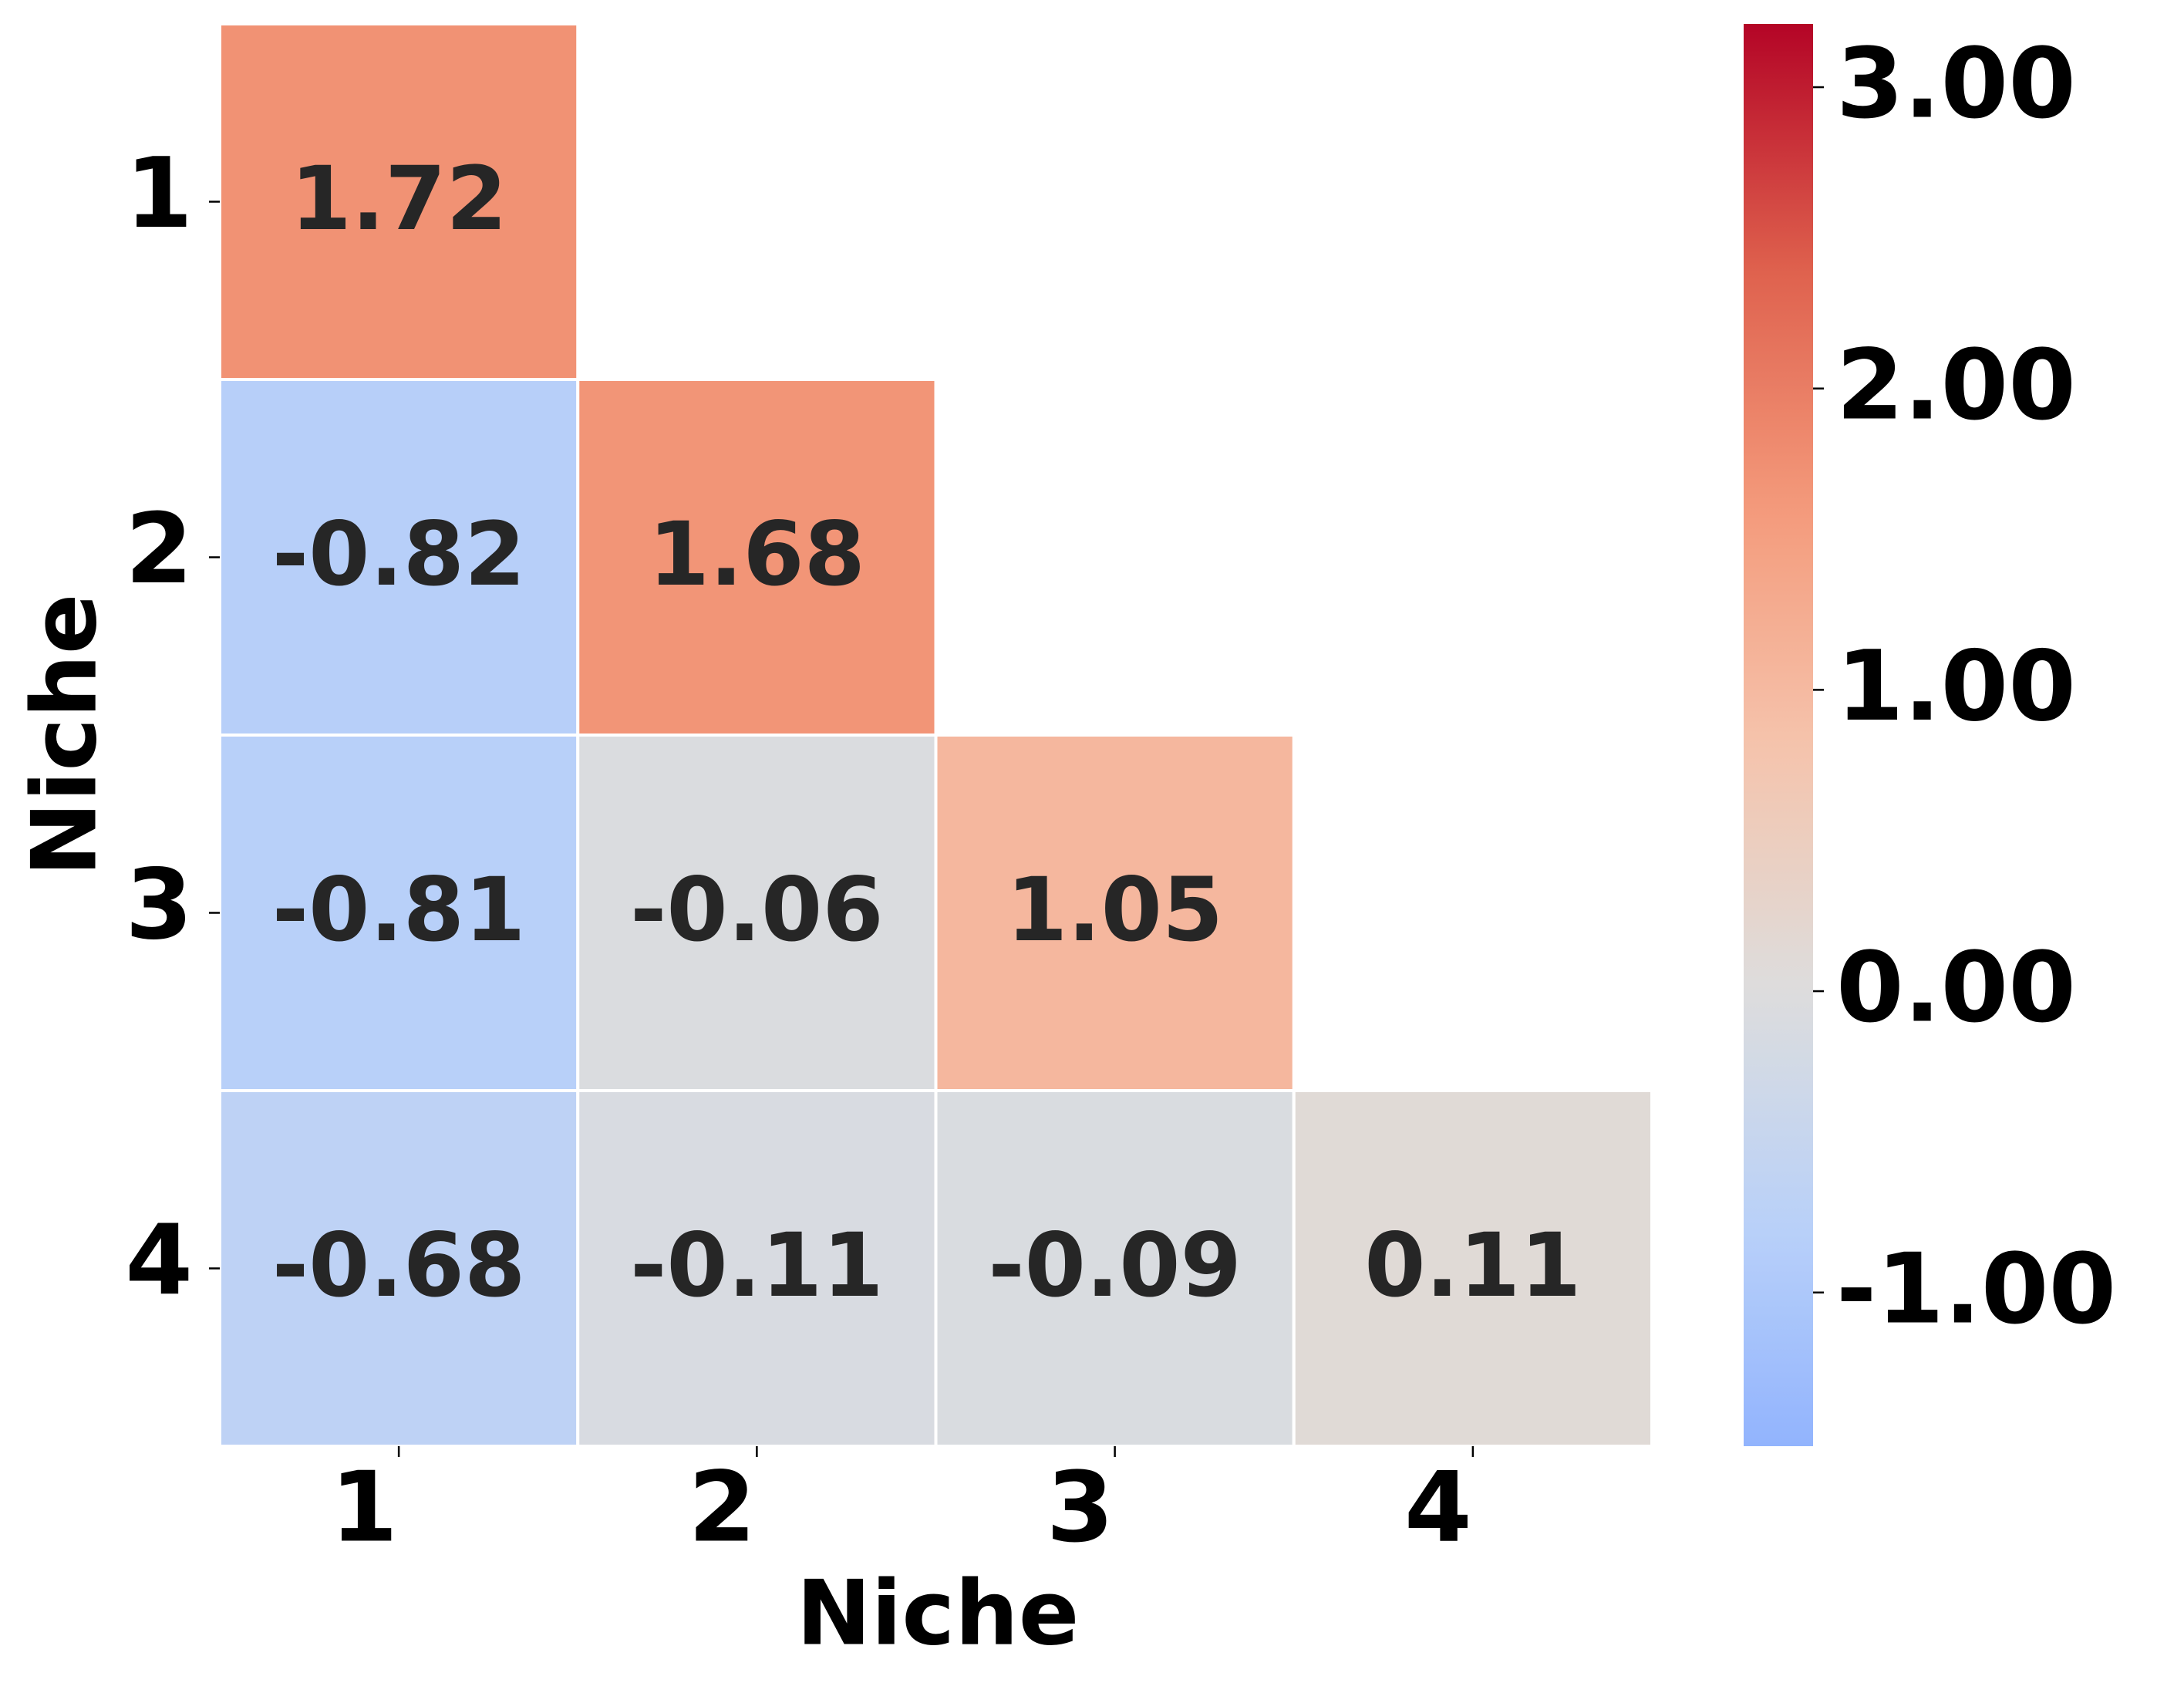 This screenshot has height=1693, width=2184. What do you see at coordinates (159, 904) in the screenshot?
I see `y-tick-label: 3` at bounding box center [159, 904].